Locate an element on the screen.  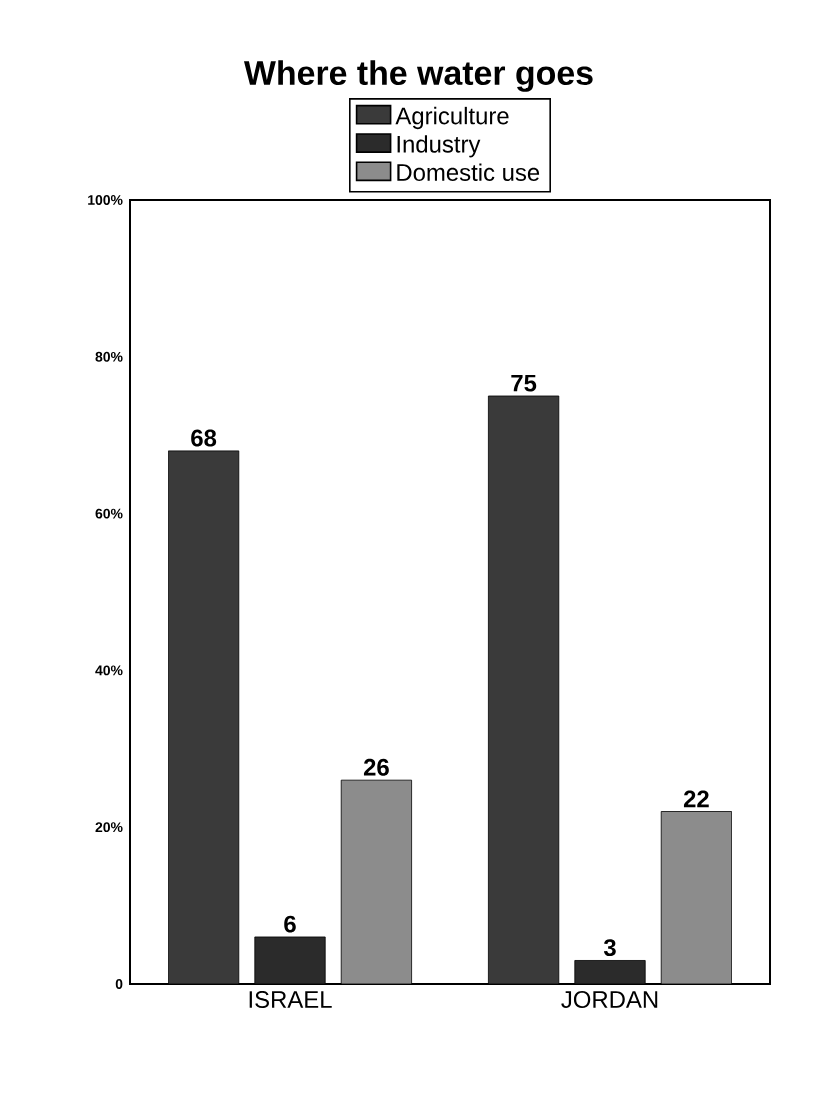
data-label: 26 is located at coordinates (376, 767).